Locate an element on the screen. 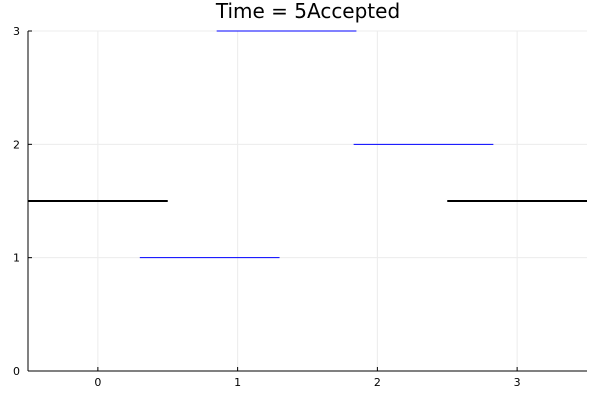 The height and width of the screenshot is (400, 600). x-tick-label: 0 is located at coordinates (97, 382).